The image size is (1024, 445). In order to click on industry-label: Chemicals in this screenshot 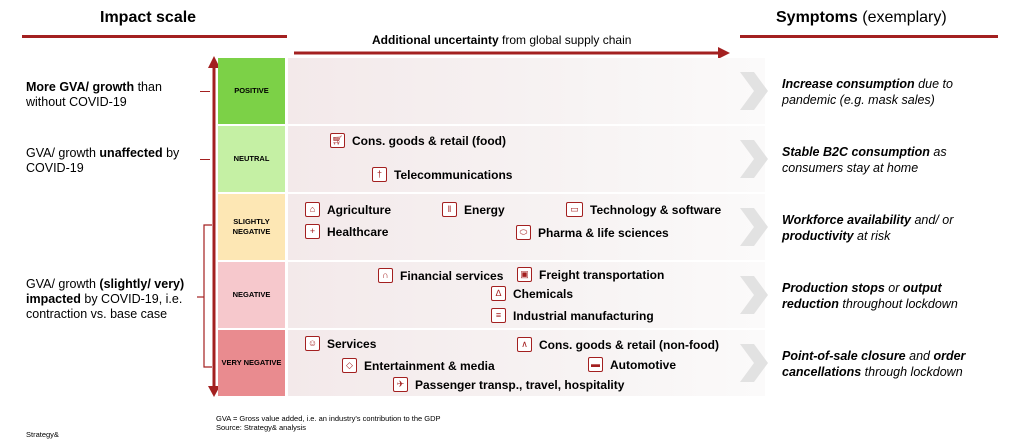, I will do `click(543, 293)`.